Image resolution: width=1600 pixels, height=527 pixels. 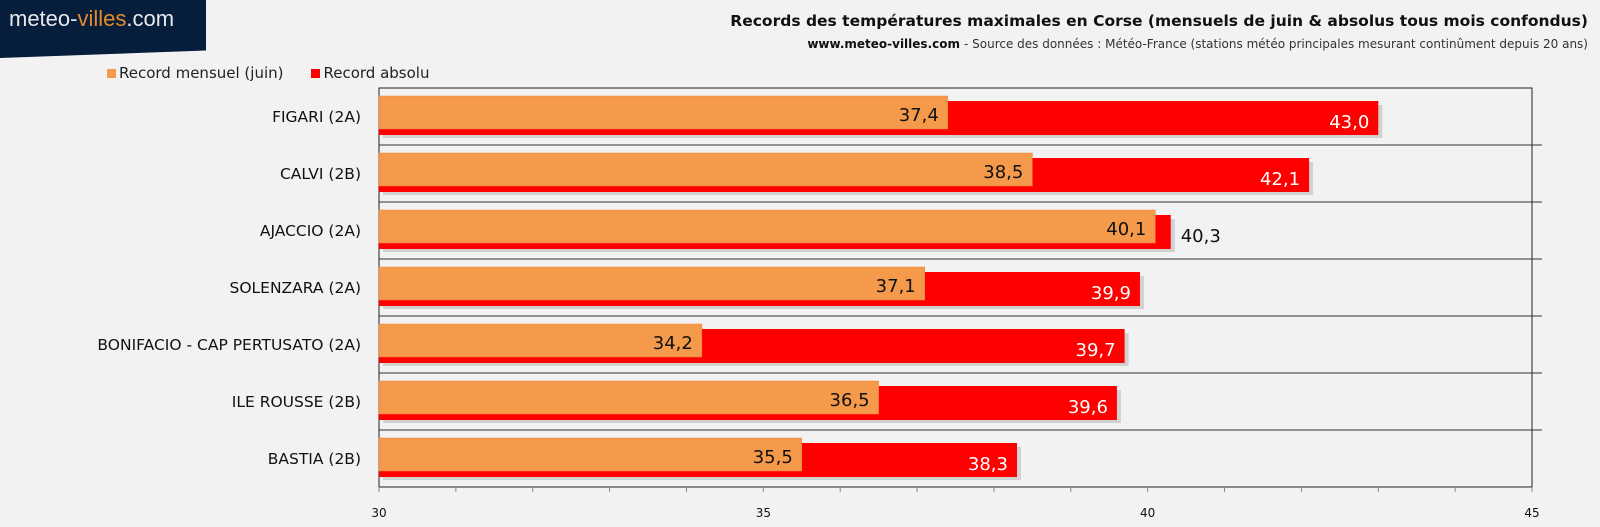 I want to click on data-label-absolute: 42,1, so click(x=1280, y=179).